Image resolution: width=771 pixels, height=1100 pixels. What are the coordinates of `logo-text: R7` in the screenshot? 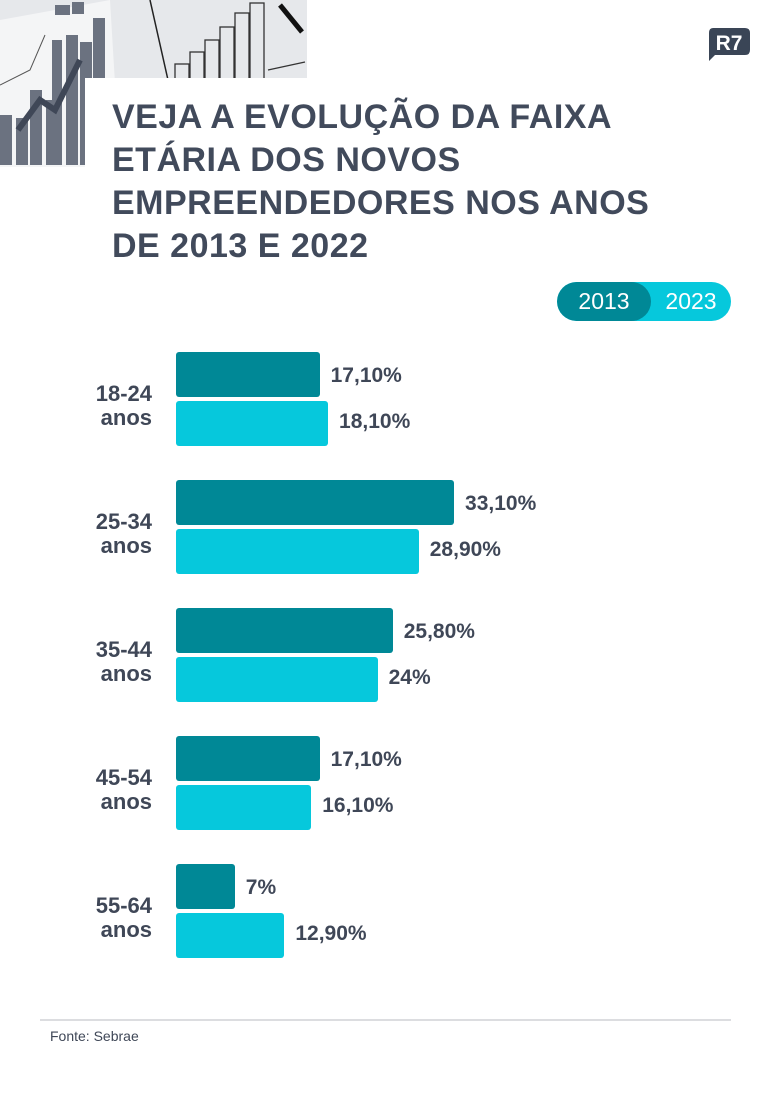 It's located at (729, 43).